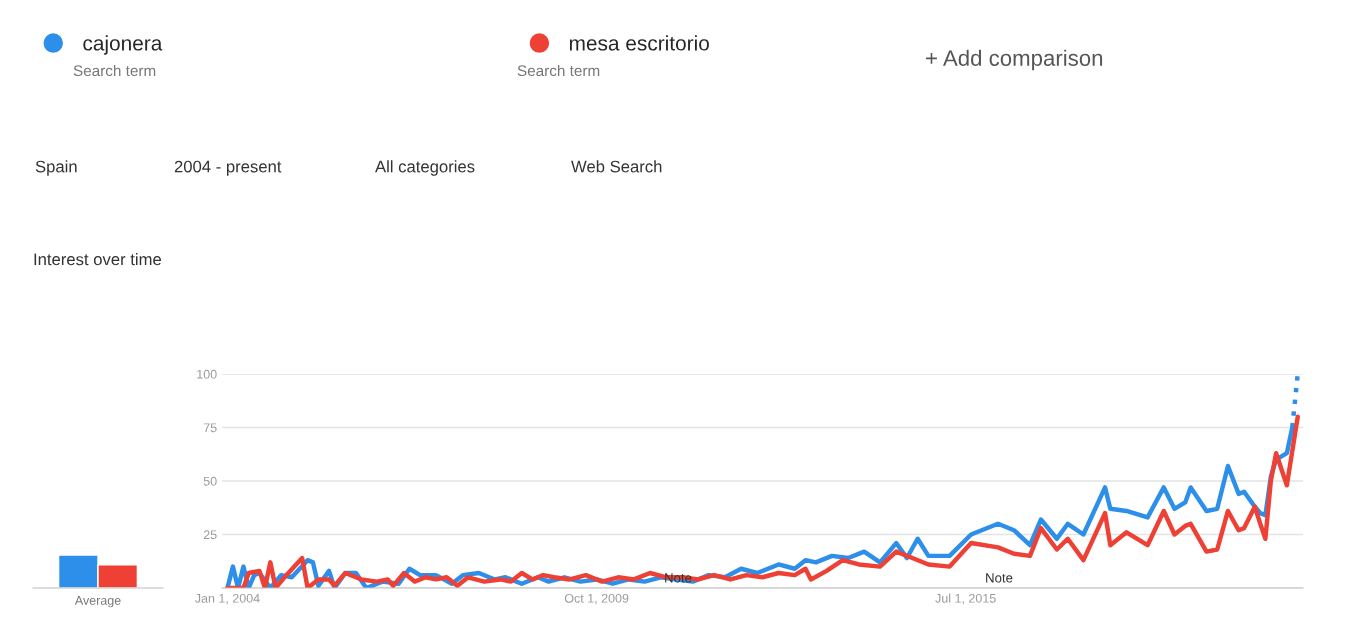  Describe the element at coordinates (210, 535) in the screenshot. I see `y-tick-label: 25` at that location.